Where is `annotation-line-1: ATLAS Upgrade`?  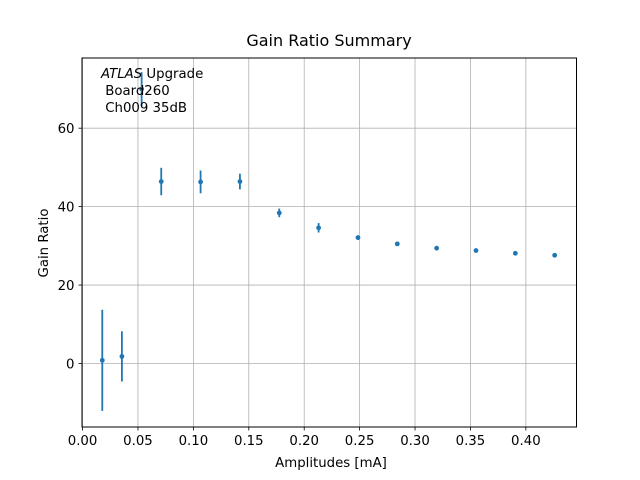
annotation-line-1: ATLAS Upgrade is located at coordinates (151, 74).